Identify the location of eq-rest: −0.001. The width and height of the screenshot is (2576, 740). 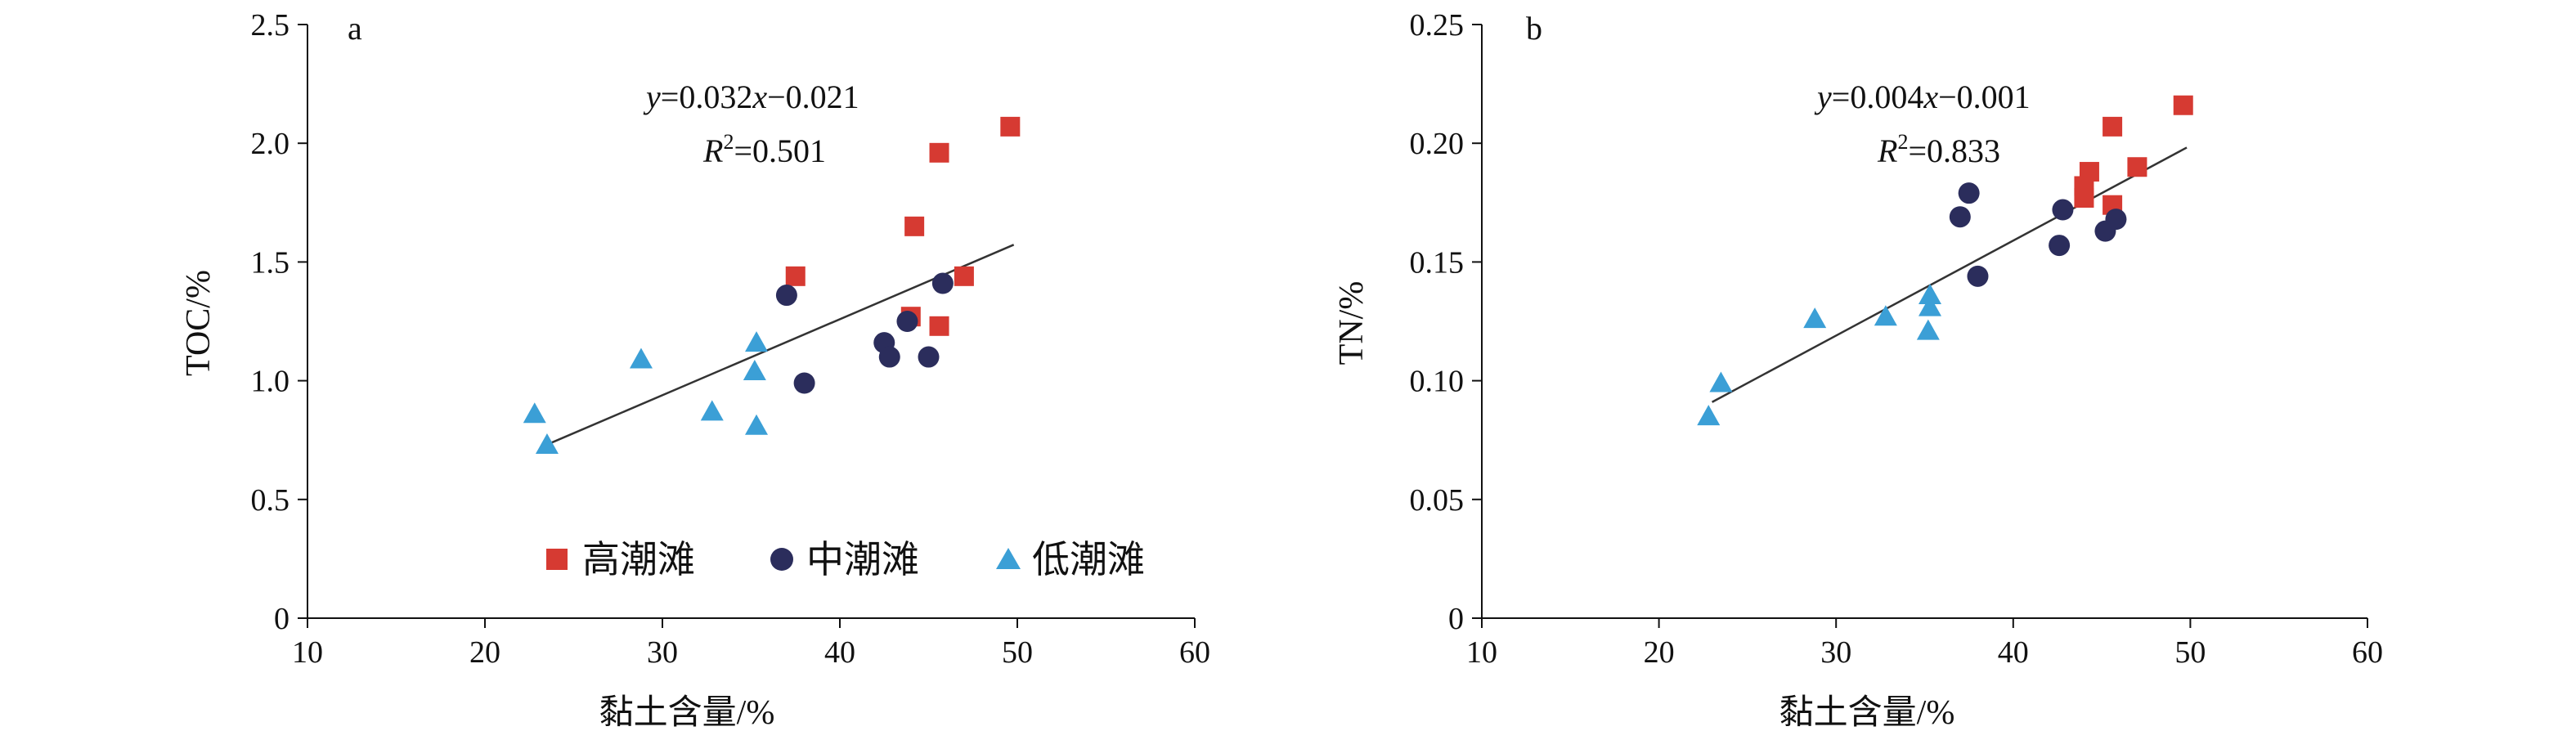
(1985, 97).